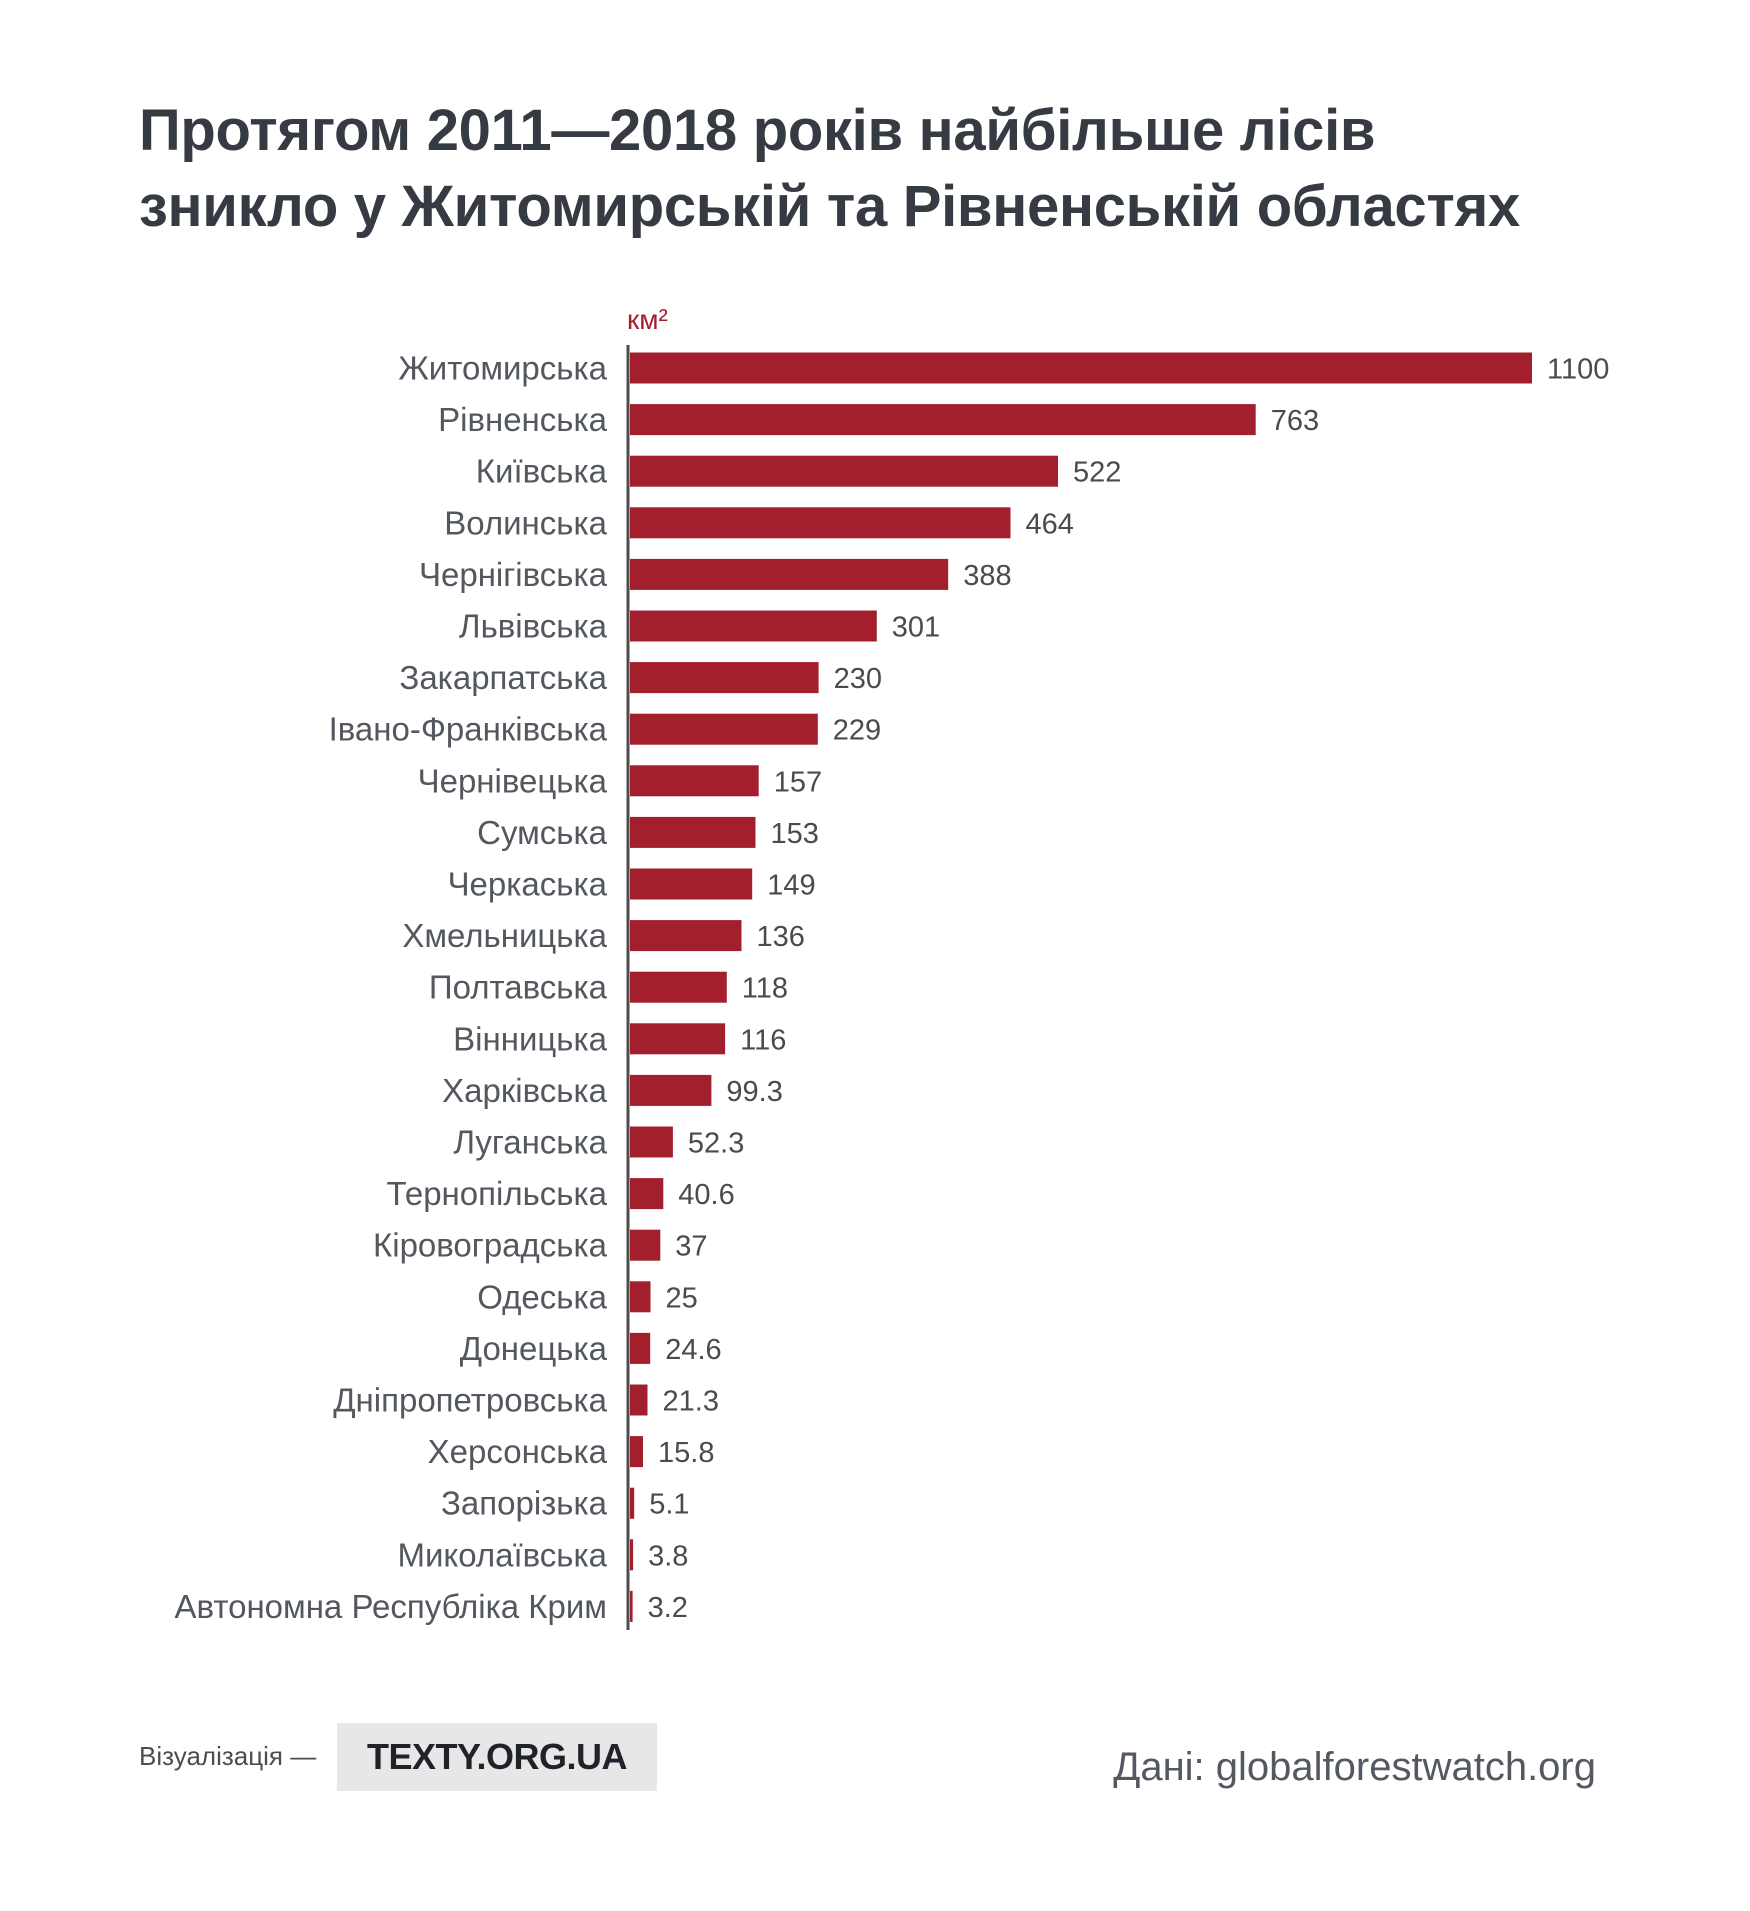  I want to click on value-label: 301, so click(916, 628).